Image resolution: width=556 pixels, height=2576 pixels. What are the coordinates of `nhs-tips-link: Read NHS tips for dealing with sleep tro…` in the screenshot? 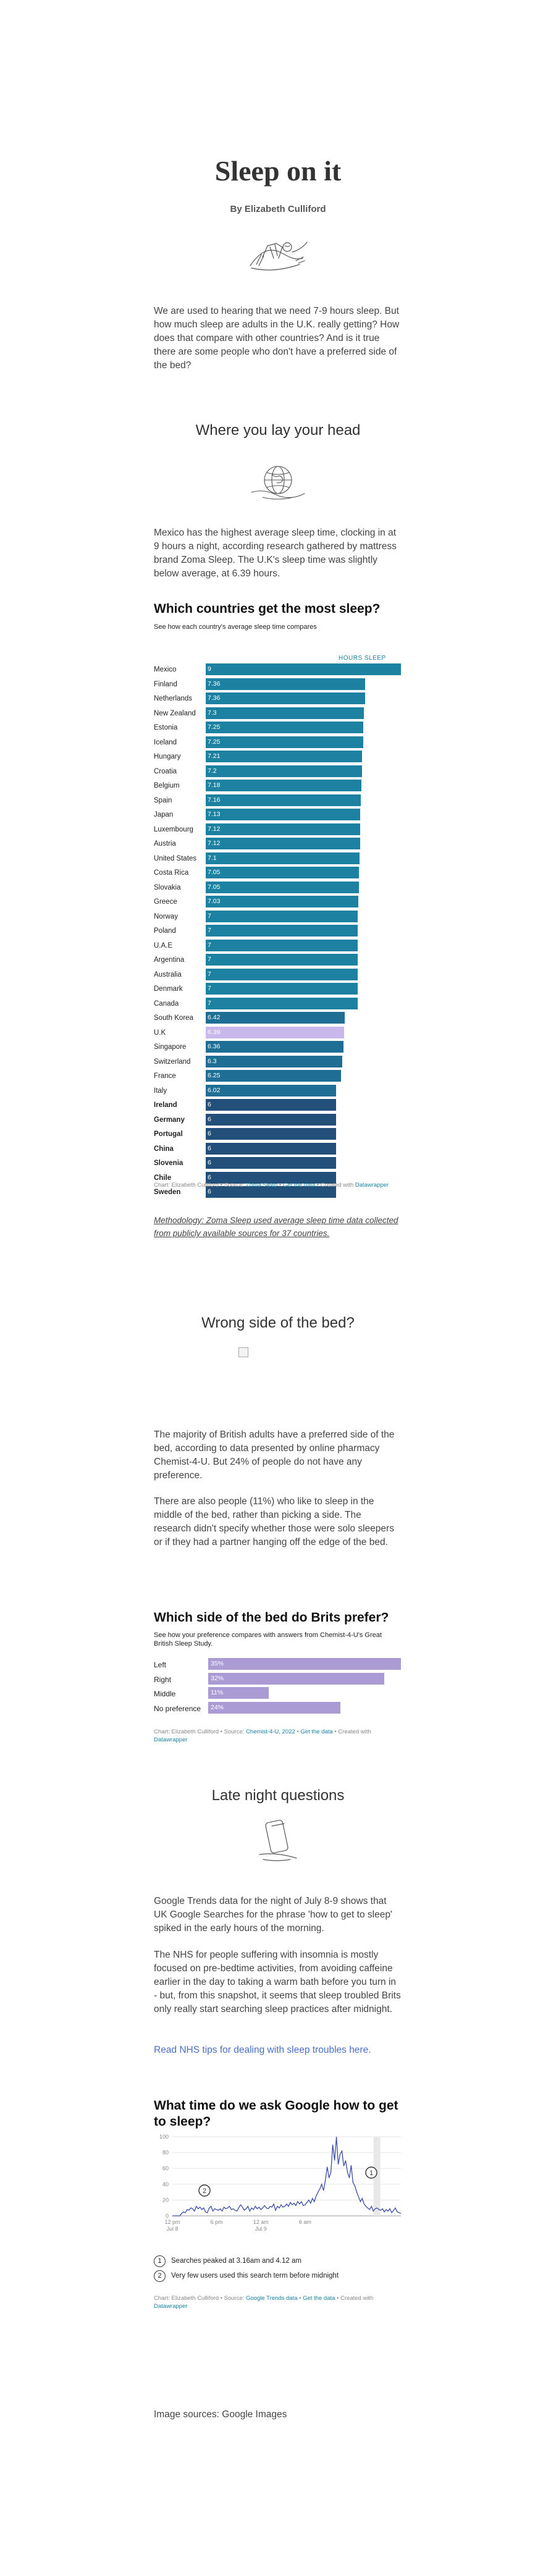 It's located at (262, 2050).